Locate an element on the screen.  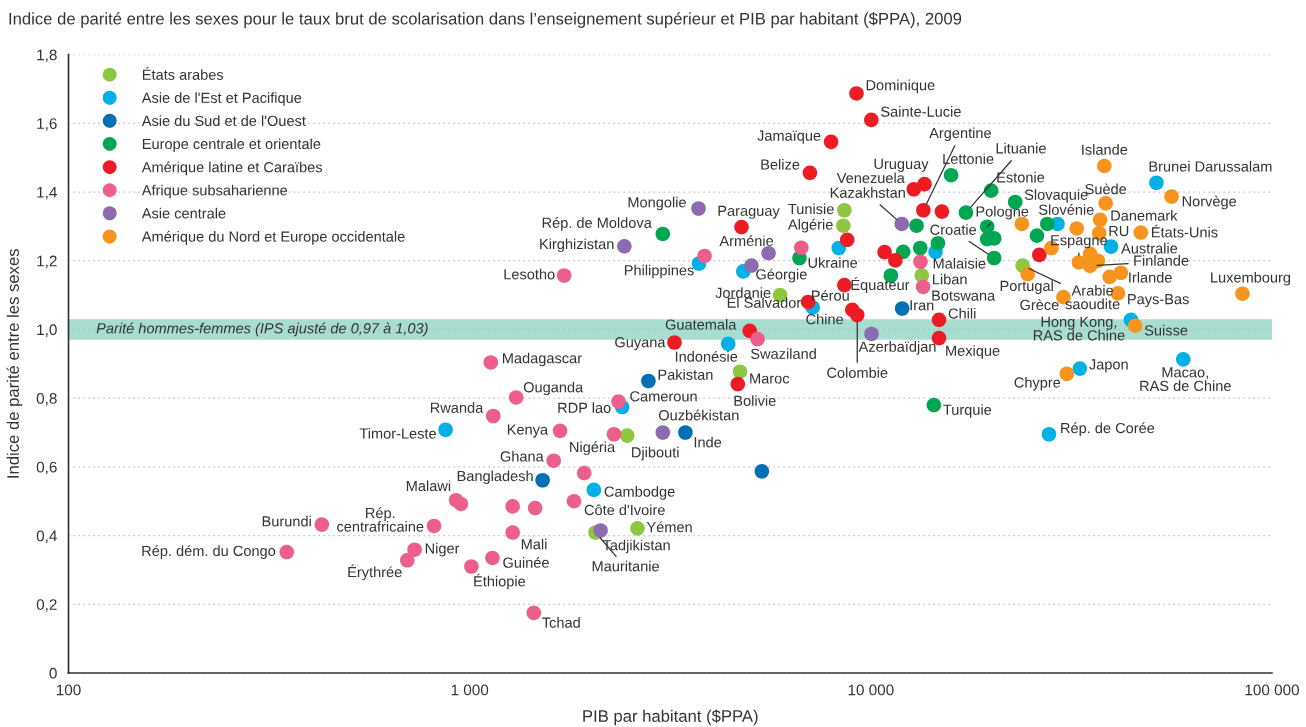
annotation: Pérou is located at coordinates (830, 295).